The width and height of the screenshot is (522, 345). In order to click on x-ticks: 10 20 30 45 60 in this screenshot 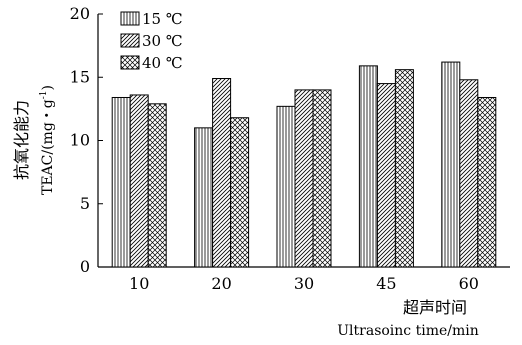, I will do `click(304, 283)`.